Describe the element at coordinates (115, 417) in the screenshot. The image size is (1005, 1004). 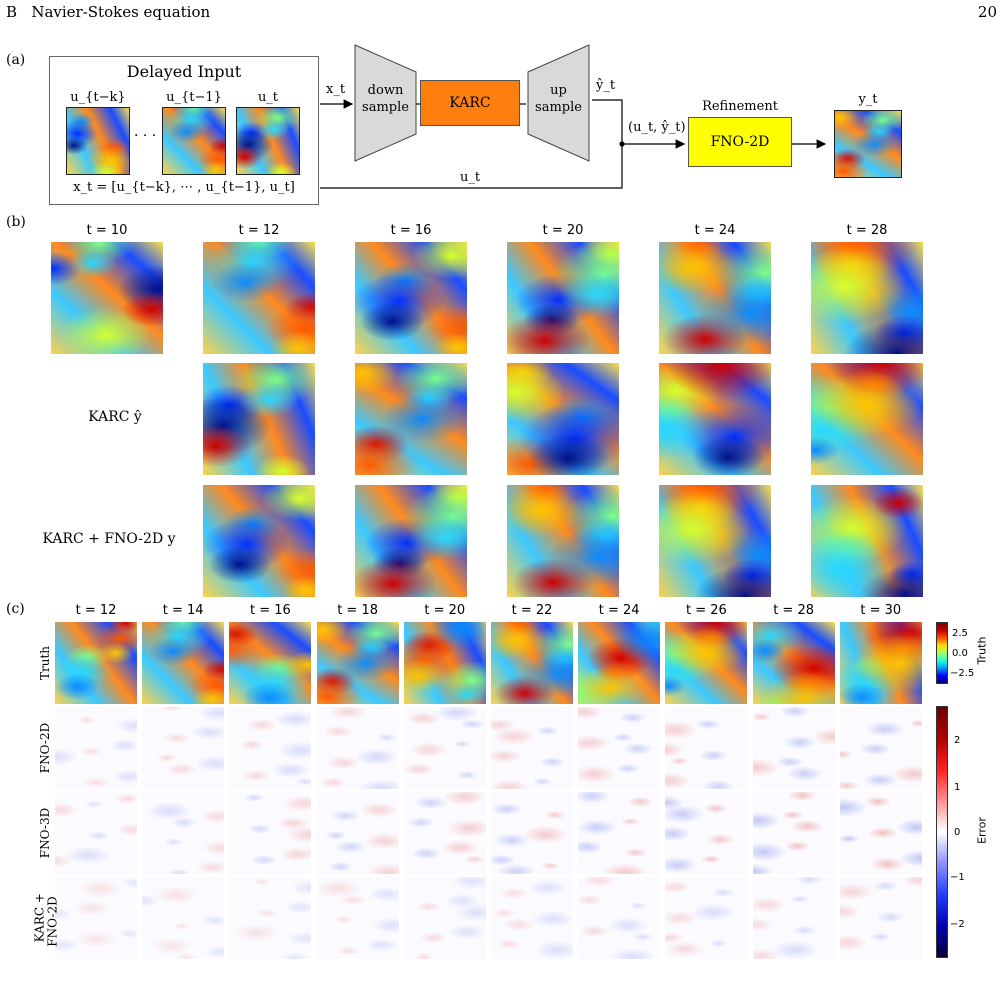
I see `panel-b-row-label-karc: KARC ŷ` at that location.